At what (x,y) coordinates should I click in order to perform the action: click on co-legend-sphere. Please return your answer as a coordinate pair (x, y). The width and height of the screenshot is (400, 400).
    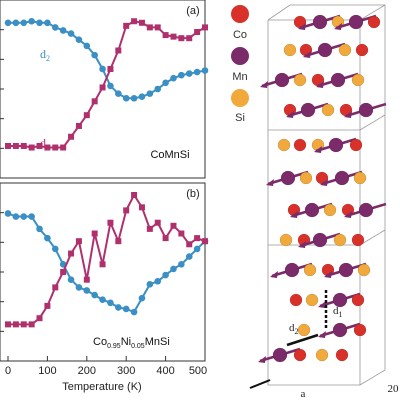
    Looking at the image, I should click on (240, 14).